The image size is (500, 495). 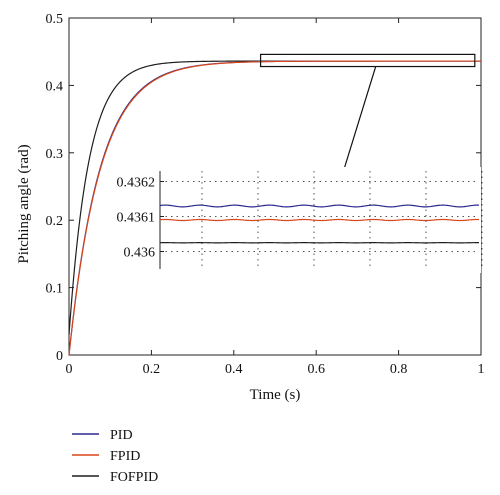 What do you see at coordinates (125, 456) in the screenshot?
I see `legend-label-fpid: FPID` at bounding box center [125, 456].